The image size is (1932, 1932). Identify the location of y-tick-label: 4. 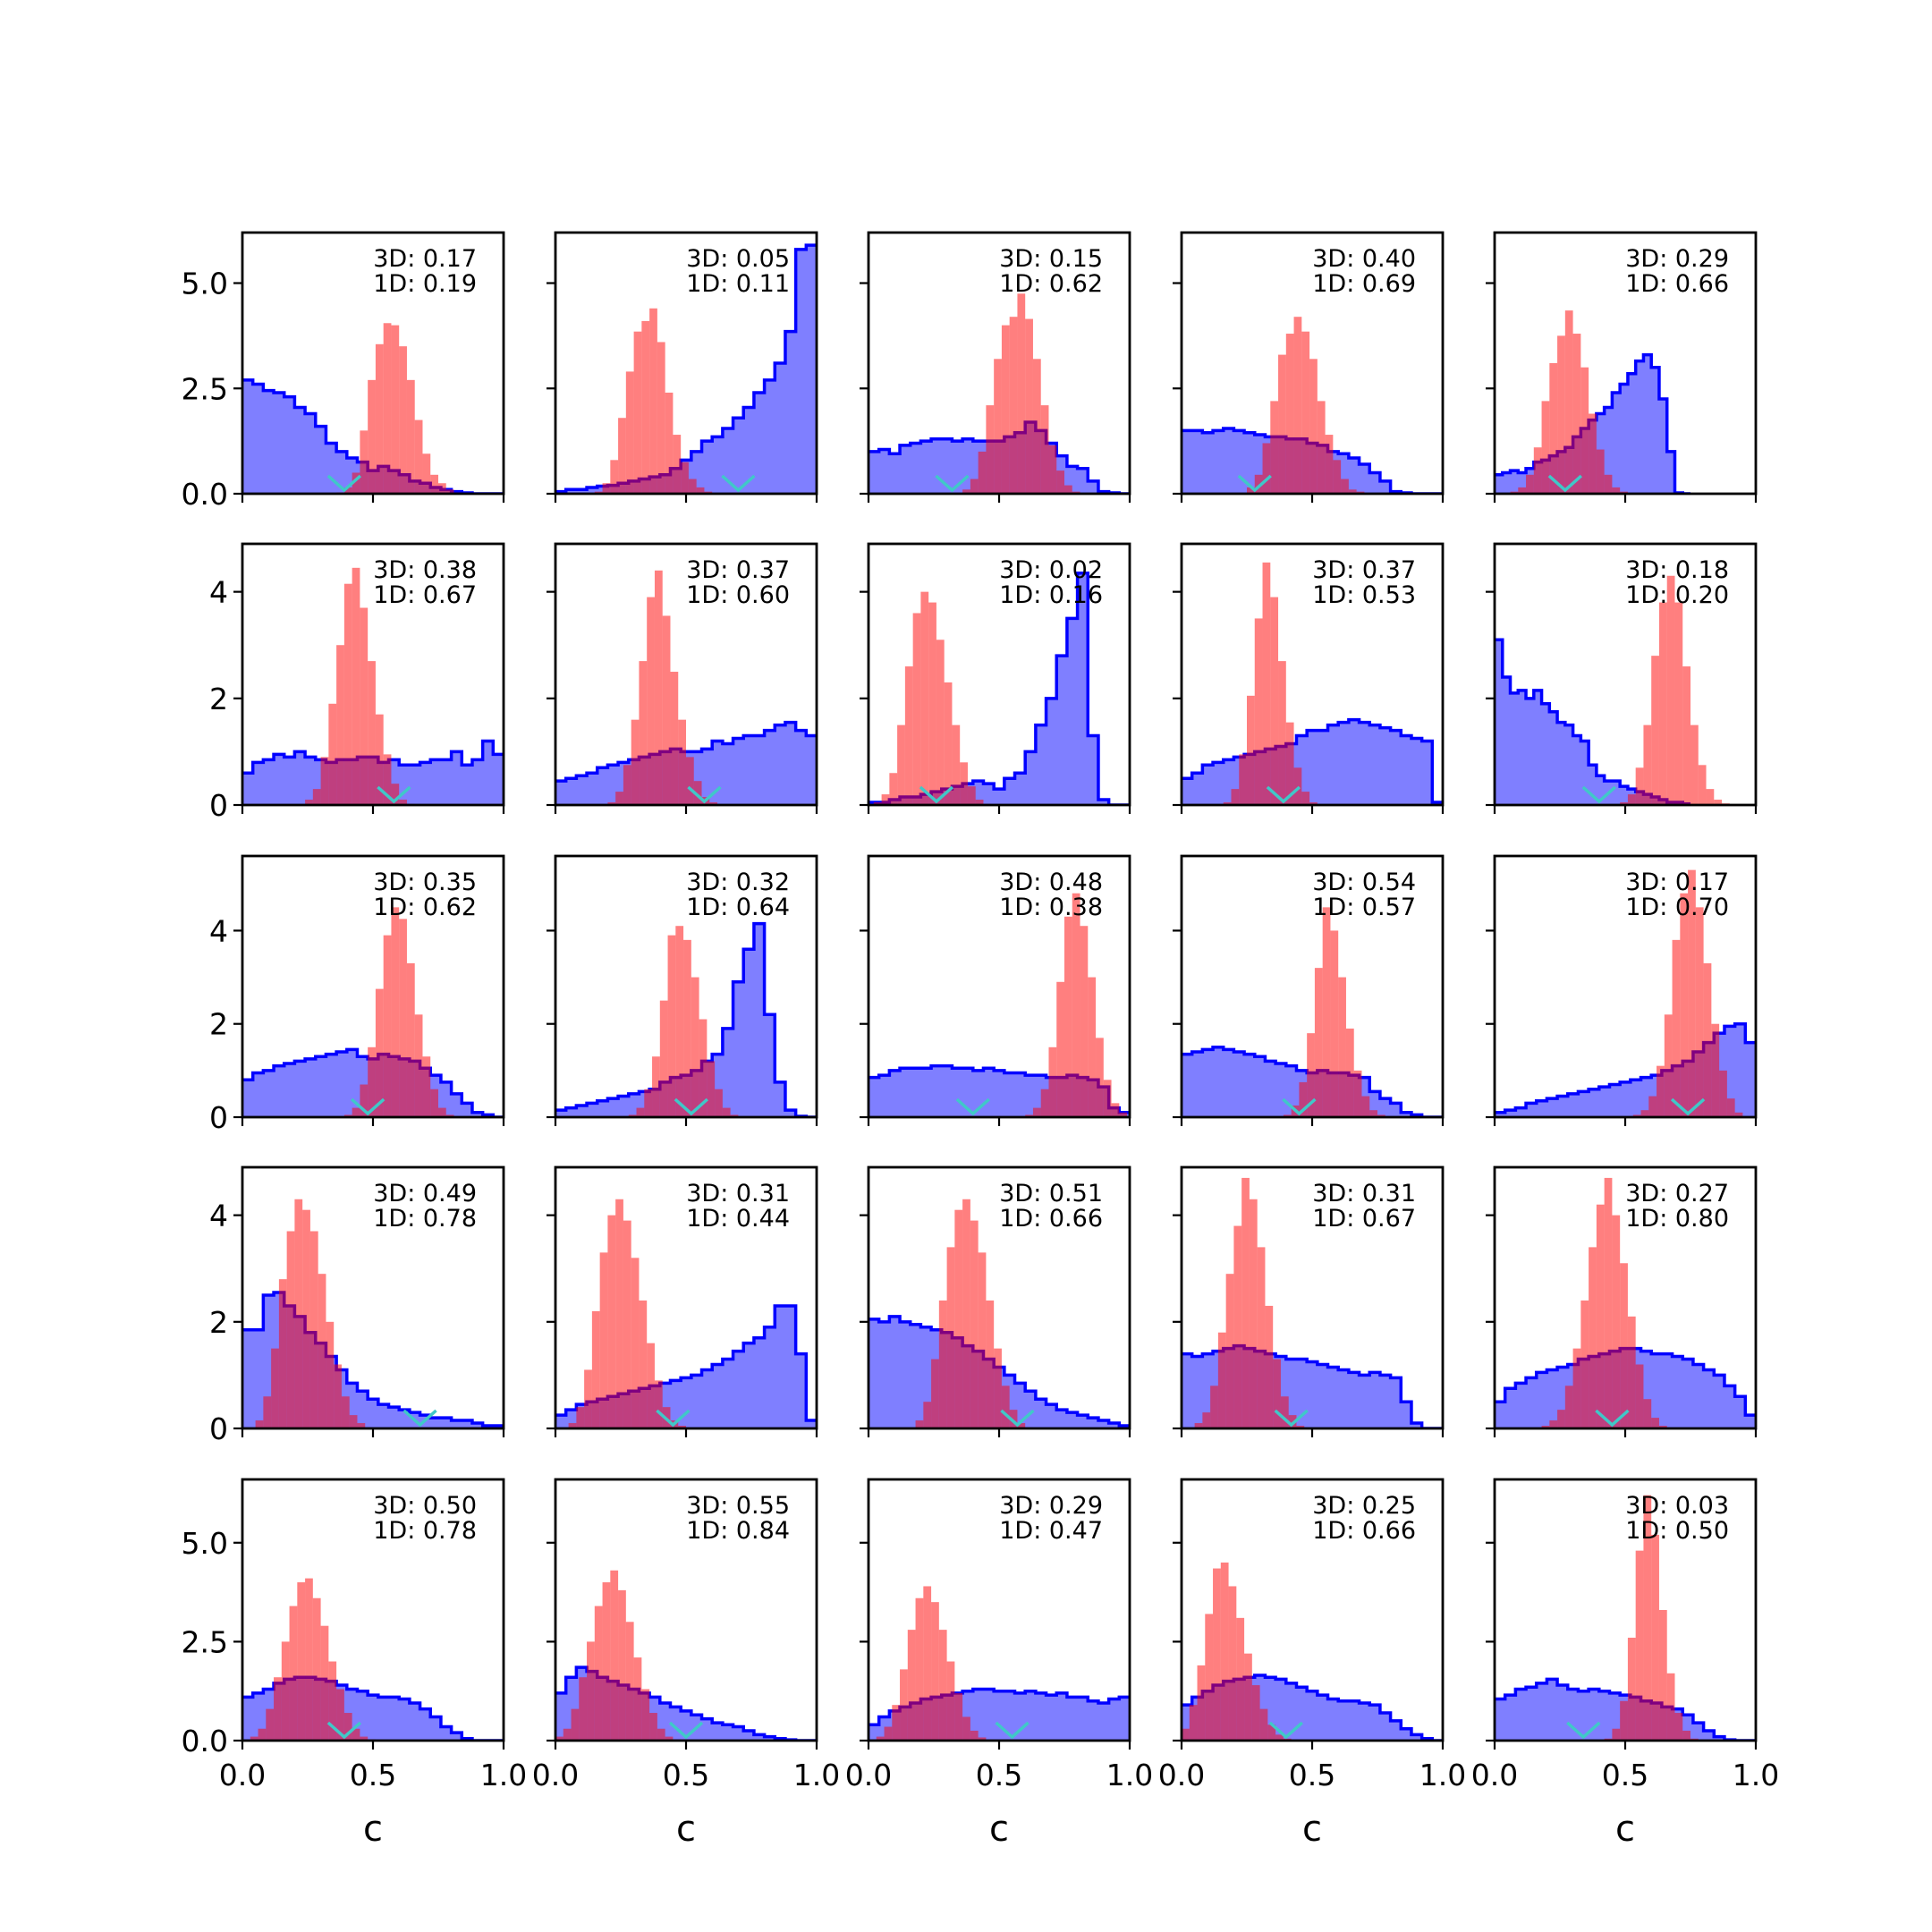
(218, 592).